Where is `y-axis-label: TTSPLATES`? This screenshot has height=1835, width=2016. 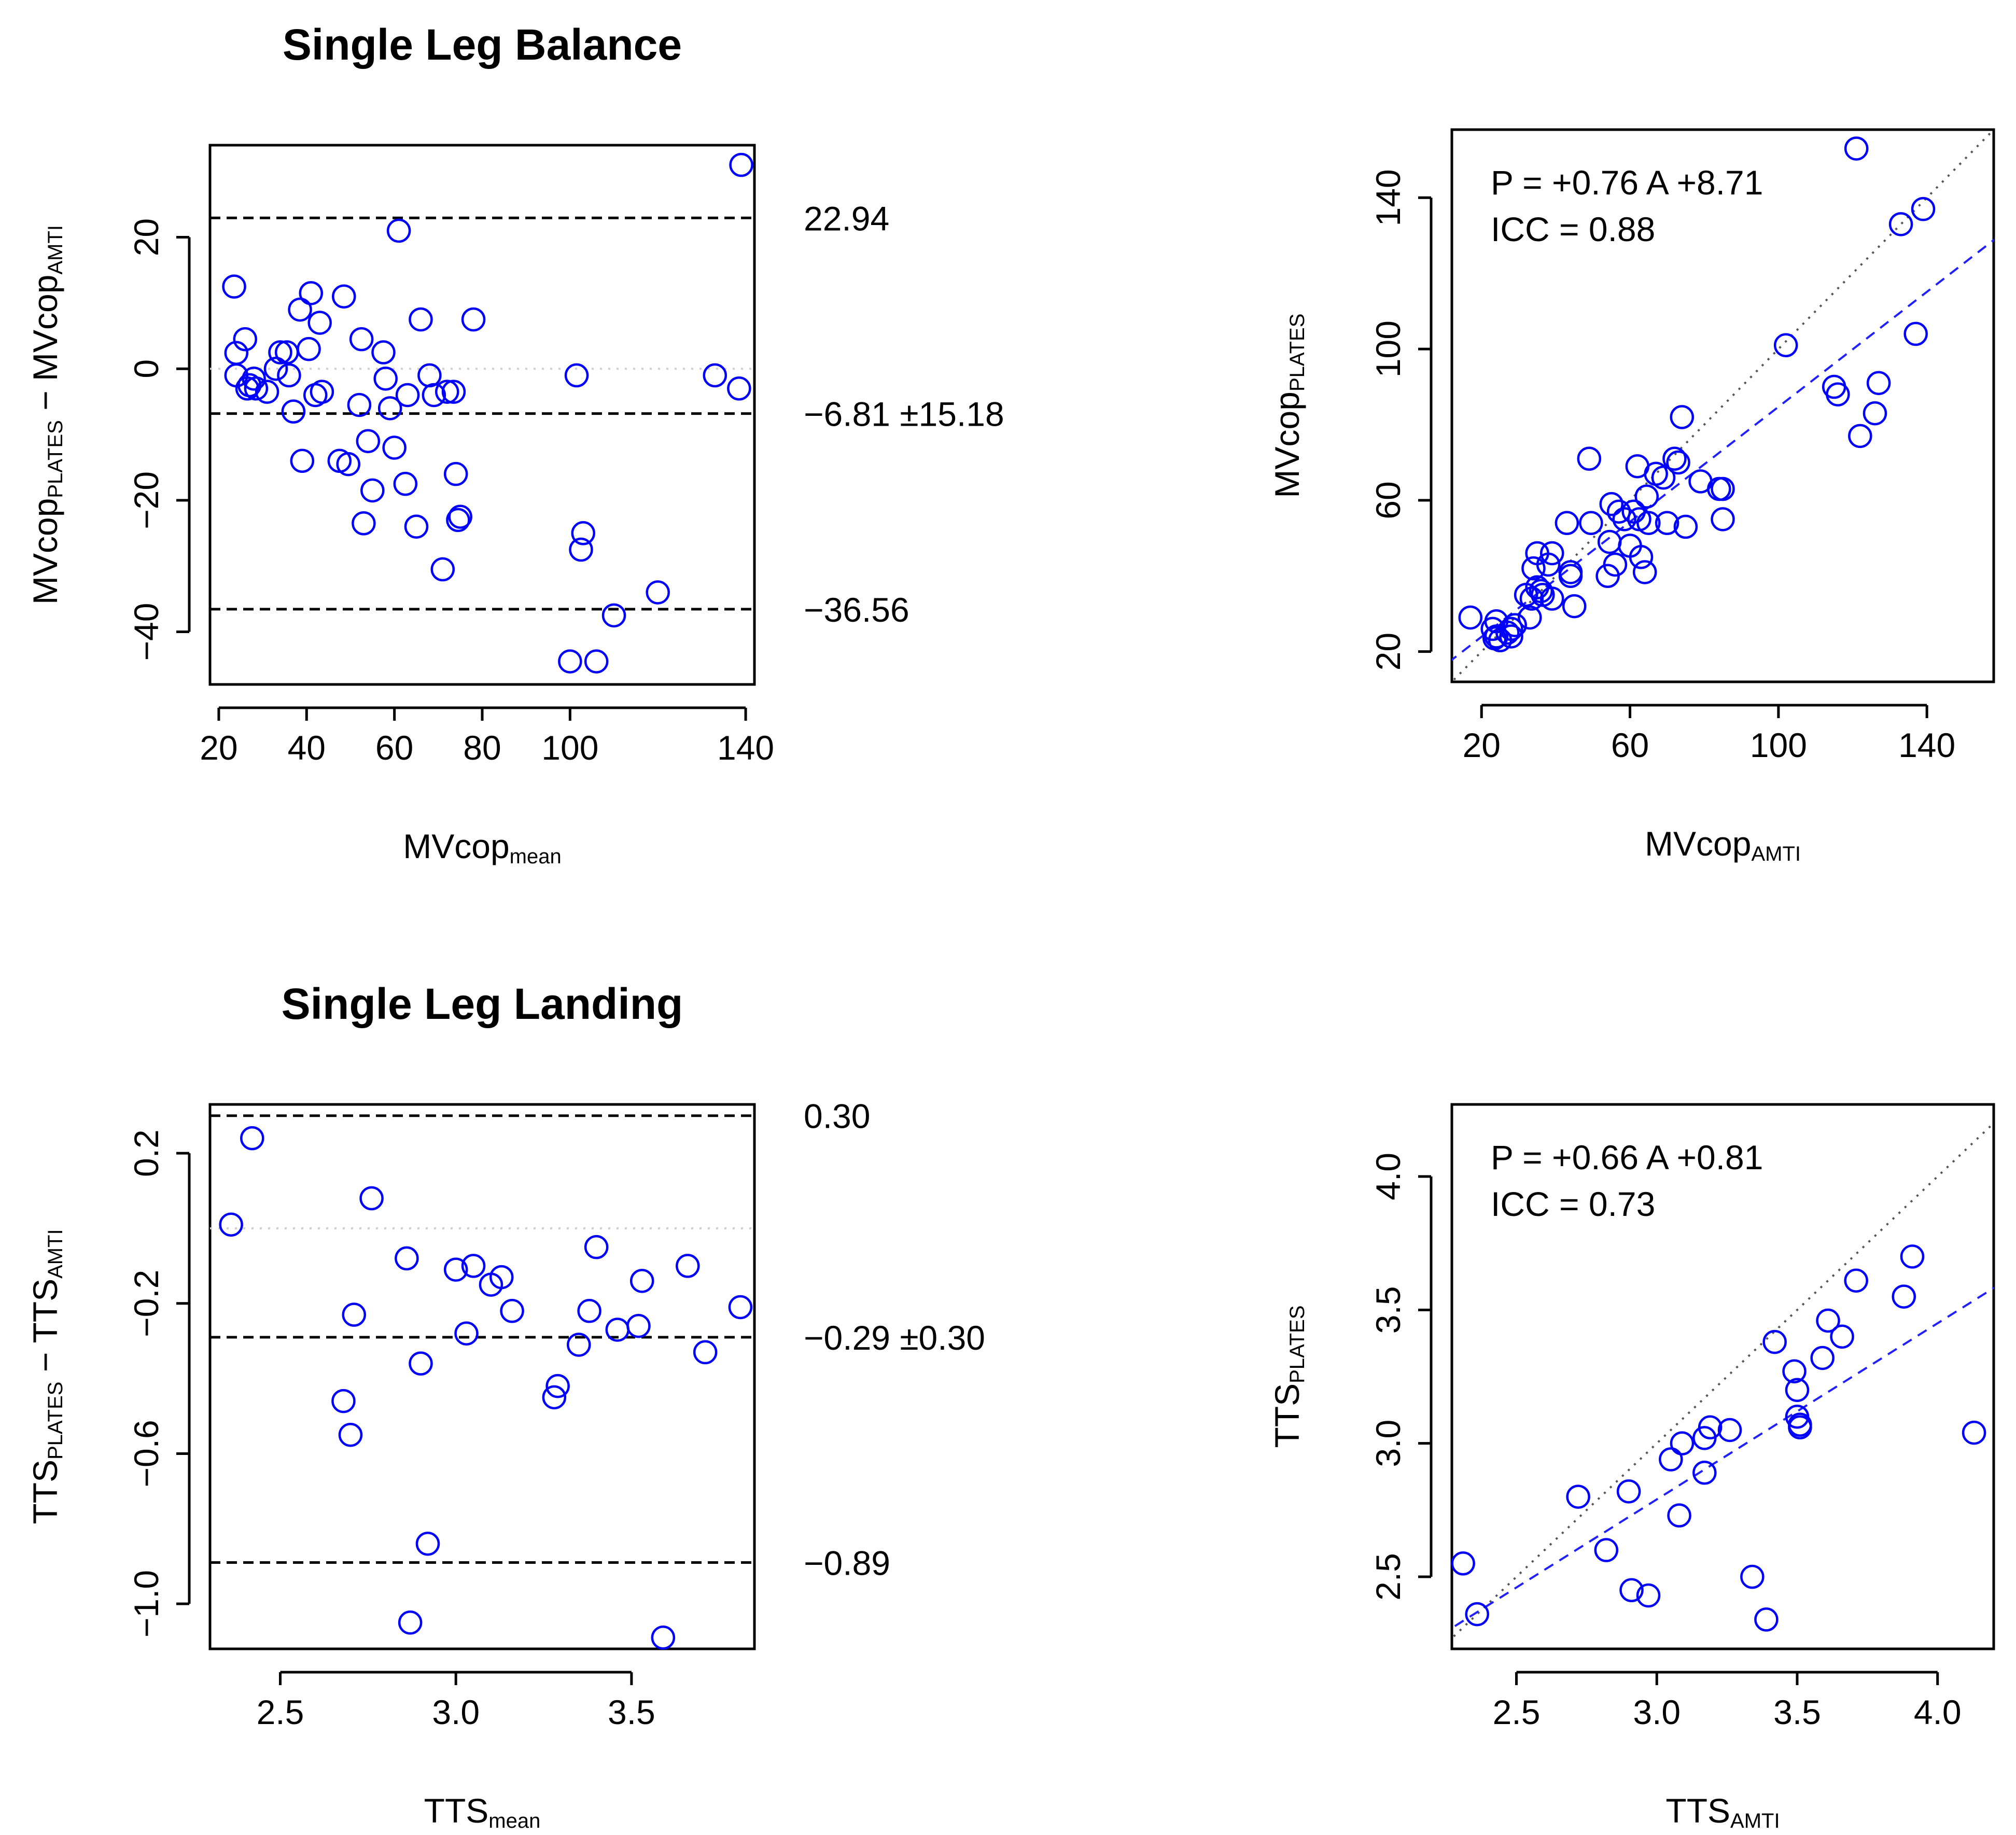 y-axis-label: TTSPLATES is located at coordinates (1288, 1376).